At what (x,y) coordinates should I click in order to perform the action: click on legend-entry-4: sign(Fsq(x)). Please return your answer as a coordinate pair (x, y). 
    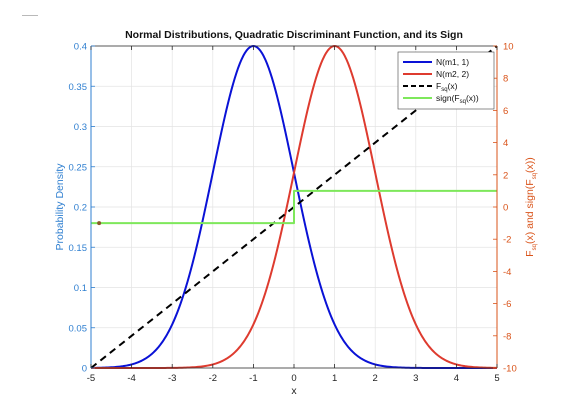
    Looking at the image, I should click on (457, 99).